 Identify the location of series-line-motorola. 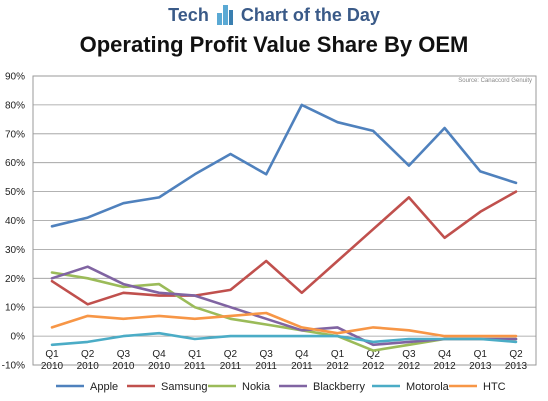
(284, 339).